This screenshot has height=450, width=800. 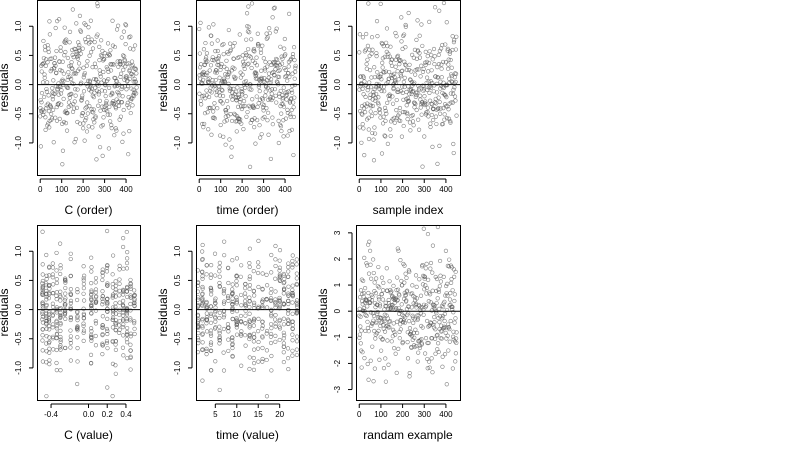 I want to click on x-tick-label: 400, so click(x=285, y=189).